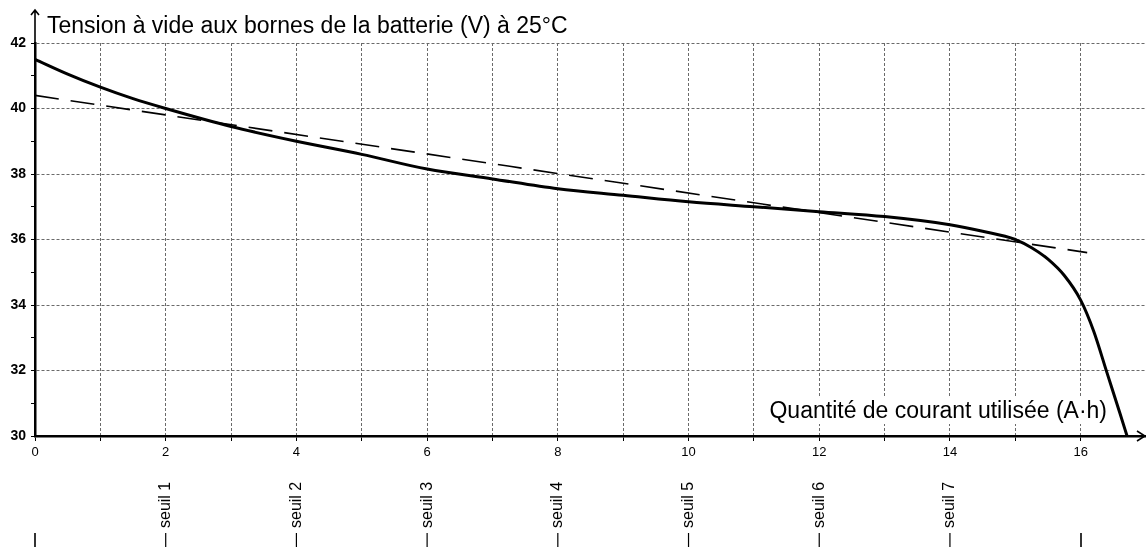 The width and height of the screenshot is (1146, 547). Describe the element at coordinates (18, 303) in the screenshot. I see `y-tick-label: 34` at that location.